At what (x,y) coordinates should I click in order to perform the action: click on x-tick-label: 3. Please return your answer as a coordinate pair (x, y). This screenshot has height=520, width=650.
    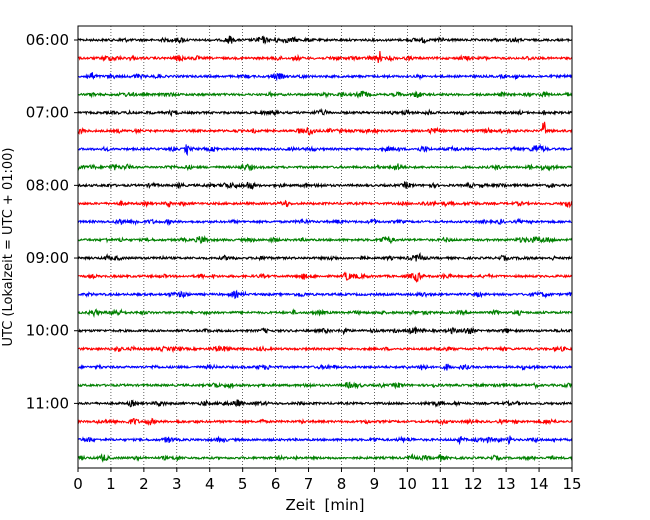
    Looking at the image, I should click on (177, 484).